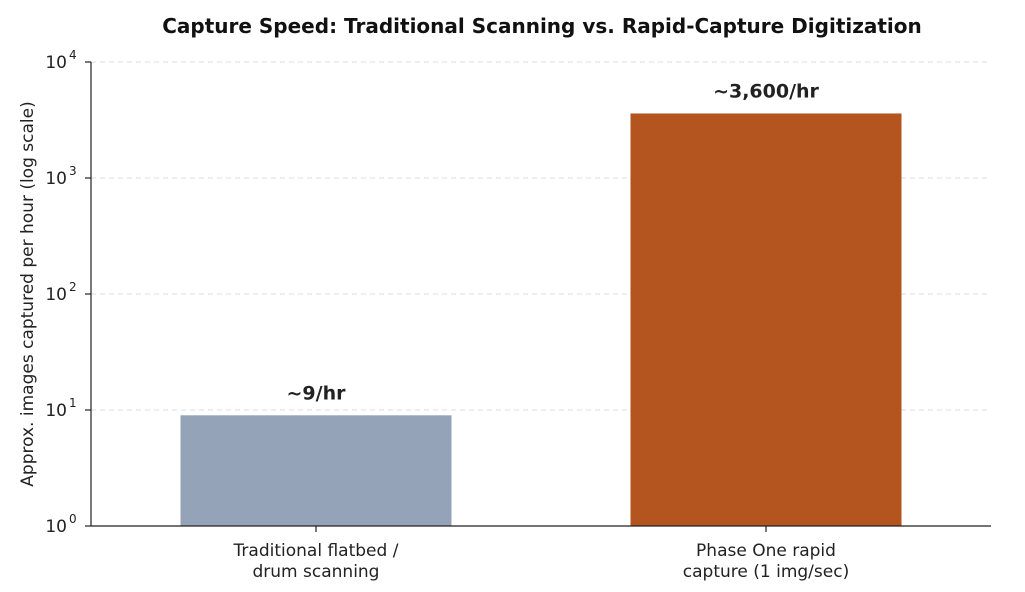 The height and width of the screenshot is (592, 1025). What do you see at coordinates (316, 551) in the screenshot?
I see `x-tick-label: Traditional flatbed /` at bounding box center [316, 551].